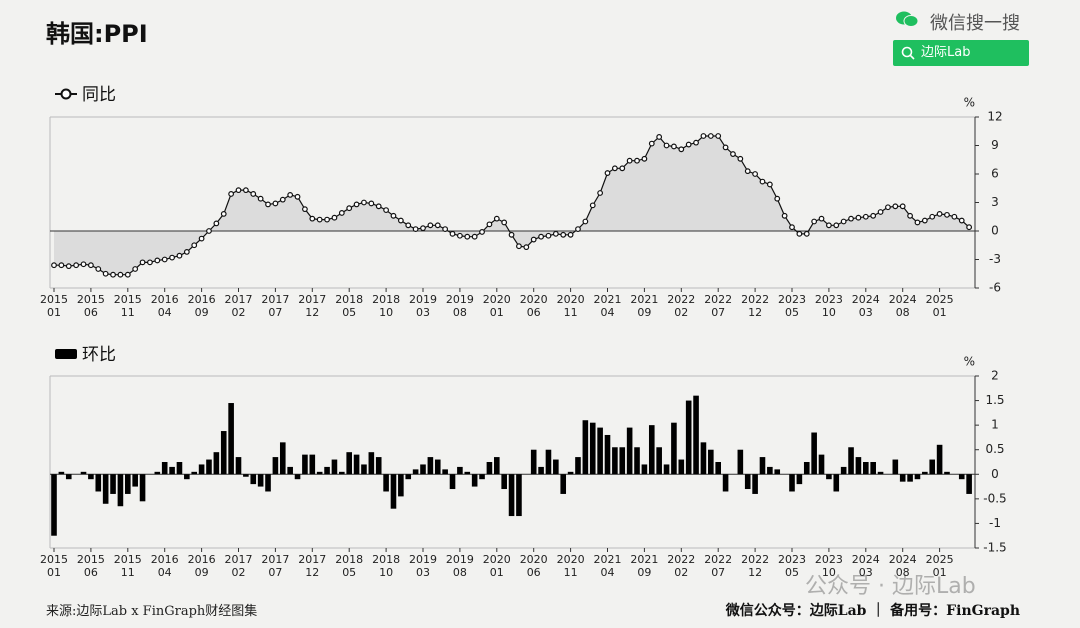 Image resolution: width=1080 pixels, height=628 pixels. I want to click on y-tick-label: -6, so click(995, 288).